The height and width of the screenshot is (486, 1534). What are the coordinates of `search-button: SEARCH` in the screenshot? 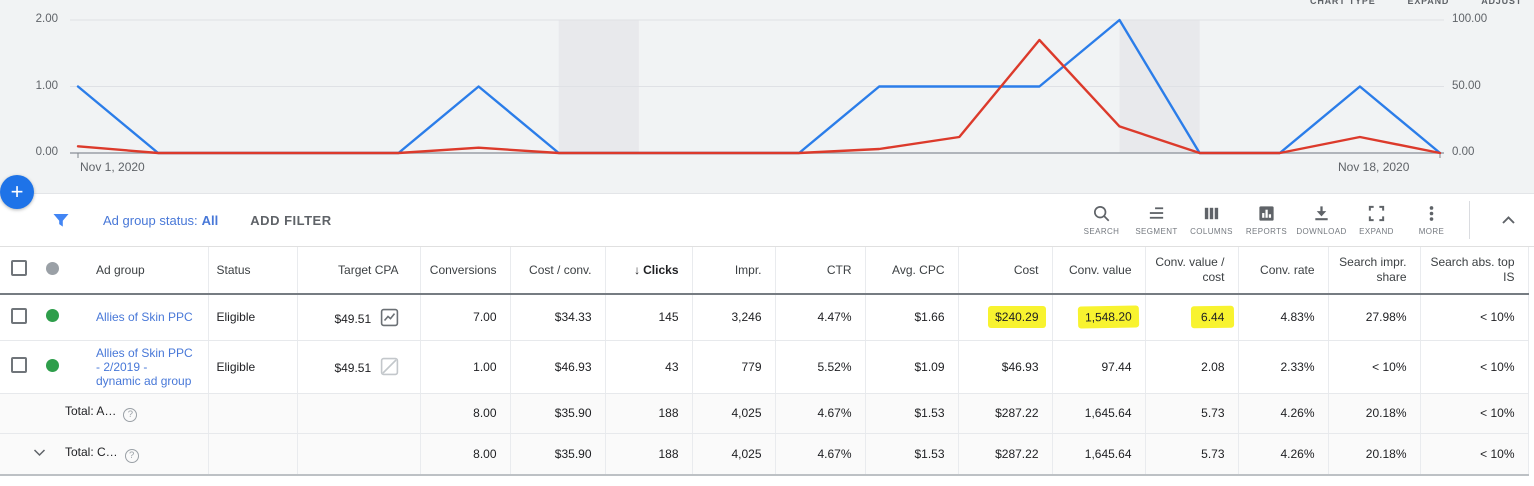 It's located at (1101, 220).